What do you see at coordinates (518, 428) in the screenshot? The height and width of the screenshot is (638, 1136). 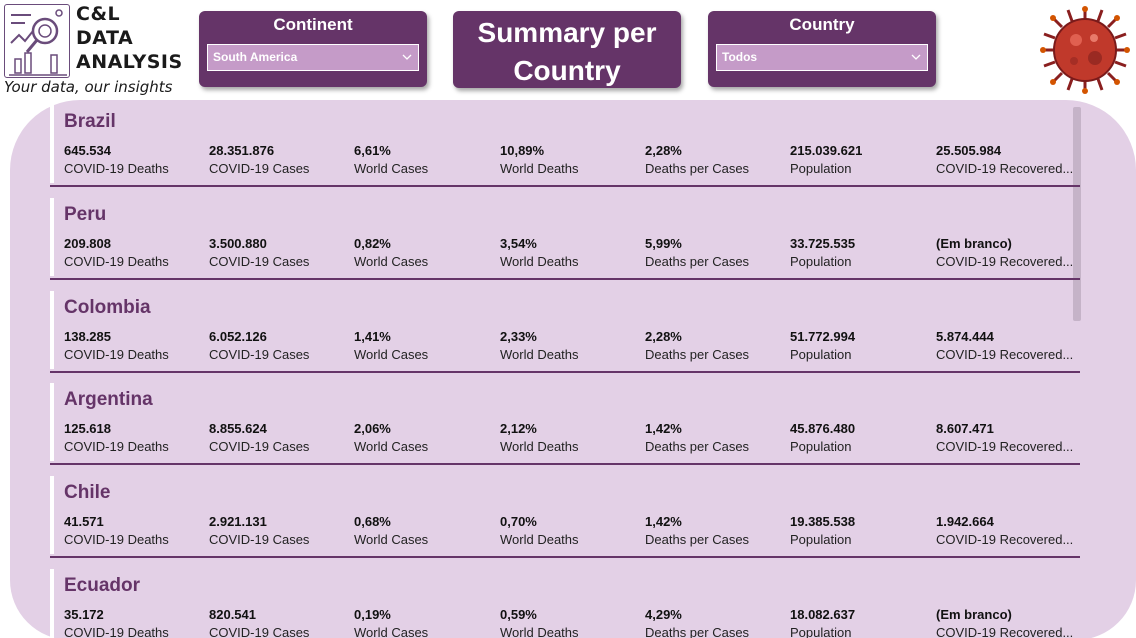 I see `metric-value: 2,12%` at bounding box center [518, 428].